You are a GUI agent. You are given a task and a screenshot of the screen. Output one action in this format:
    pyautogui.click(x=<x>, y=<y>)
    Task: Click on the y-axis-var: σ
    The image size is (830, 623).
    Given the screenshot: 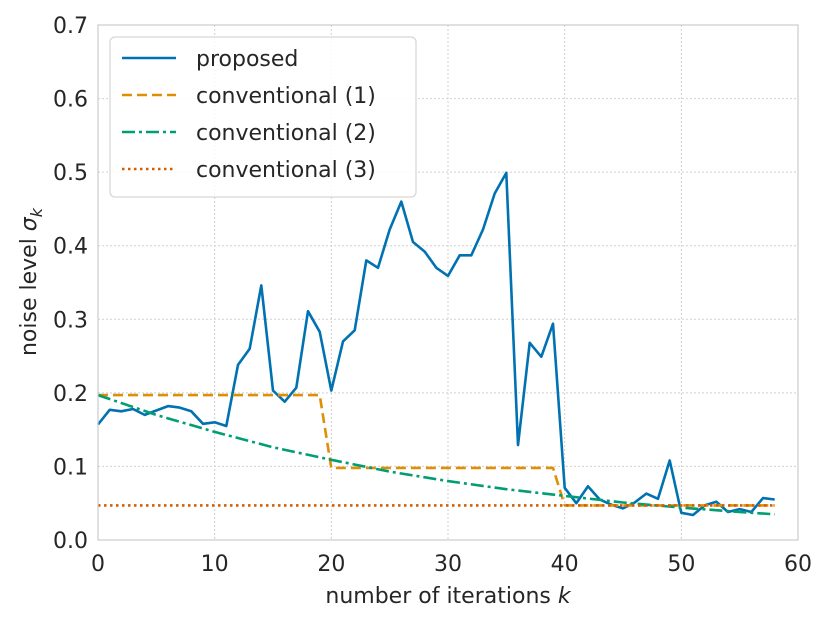 What is the action you would take?
    pyautogui.click(x=29, y=223)
    